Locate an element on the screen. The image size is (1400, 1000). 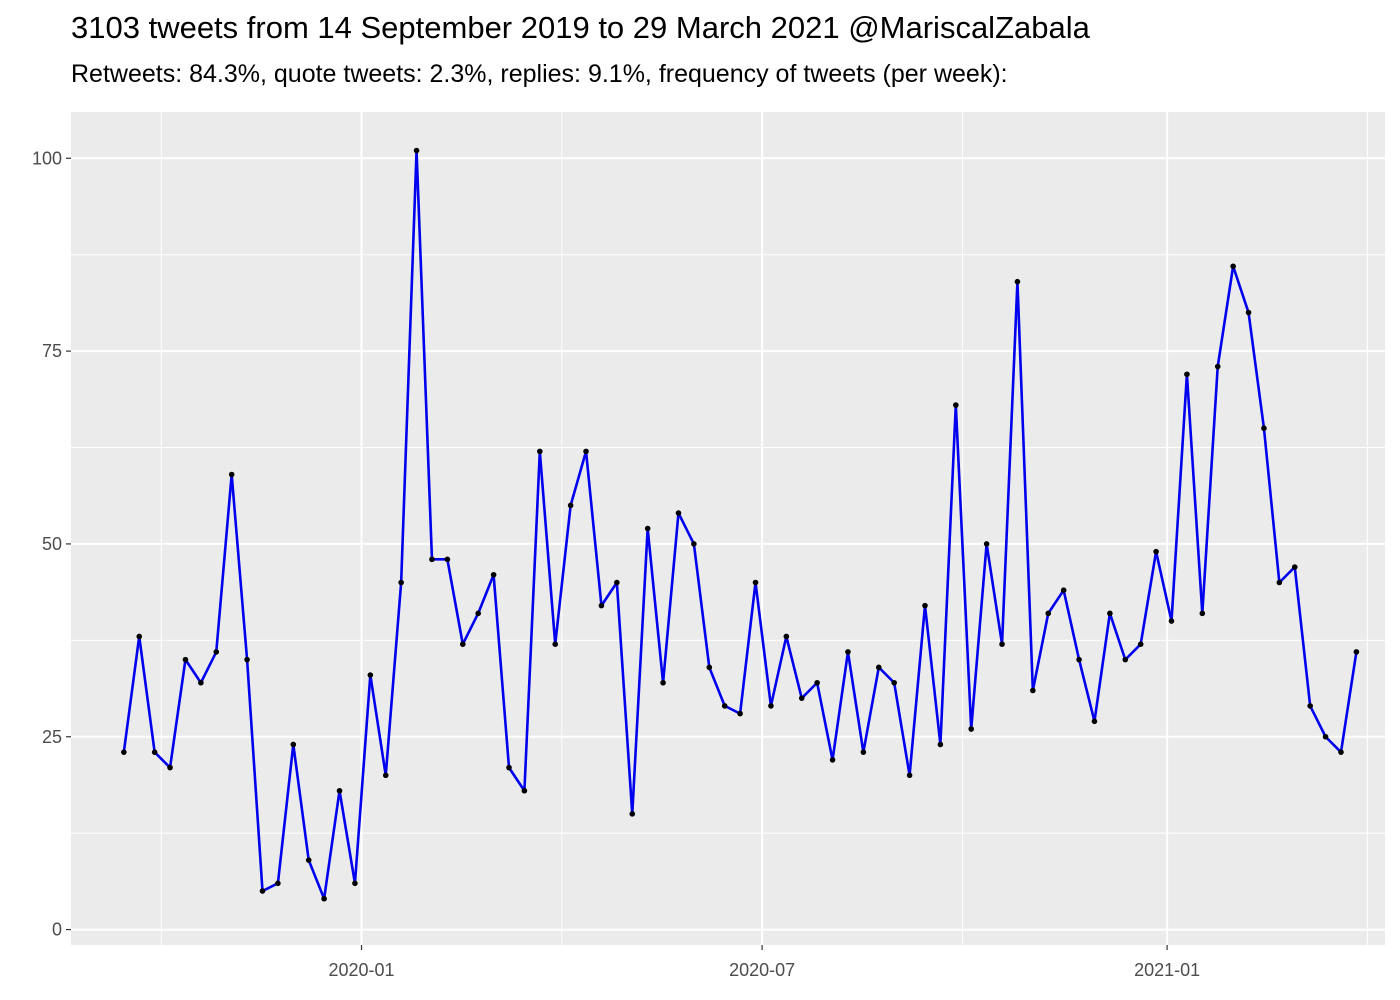
y-tick-label: 50 is located at coordinates (52, 544).